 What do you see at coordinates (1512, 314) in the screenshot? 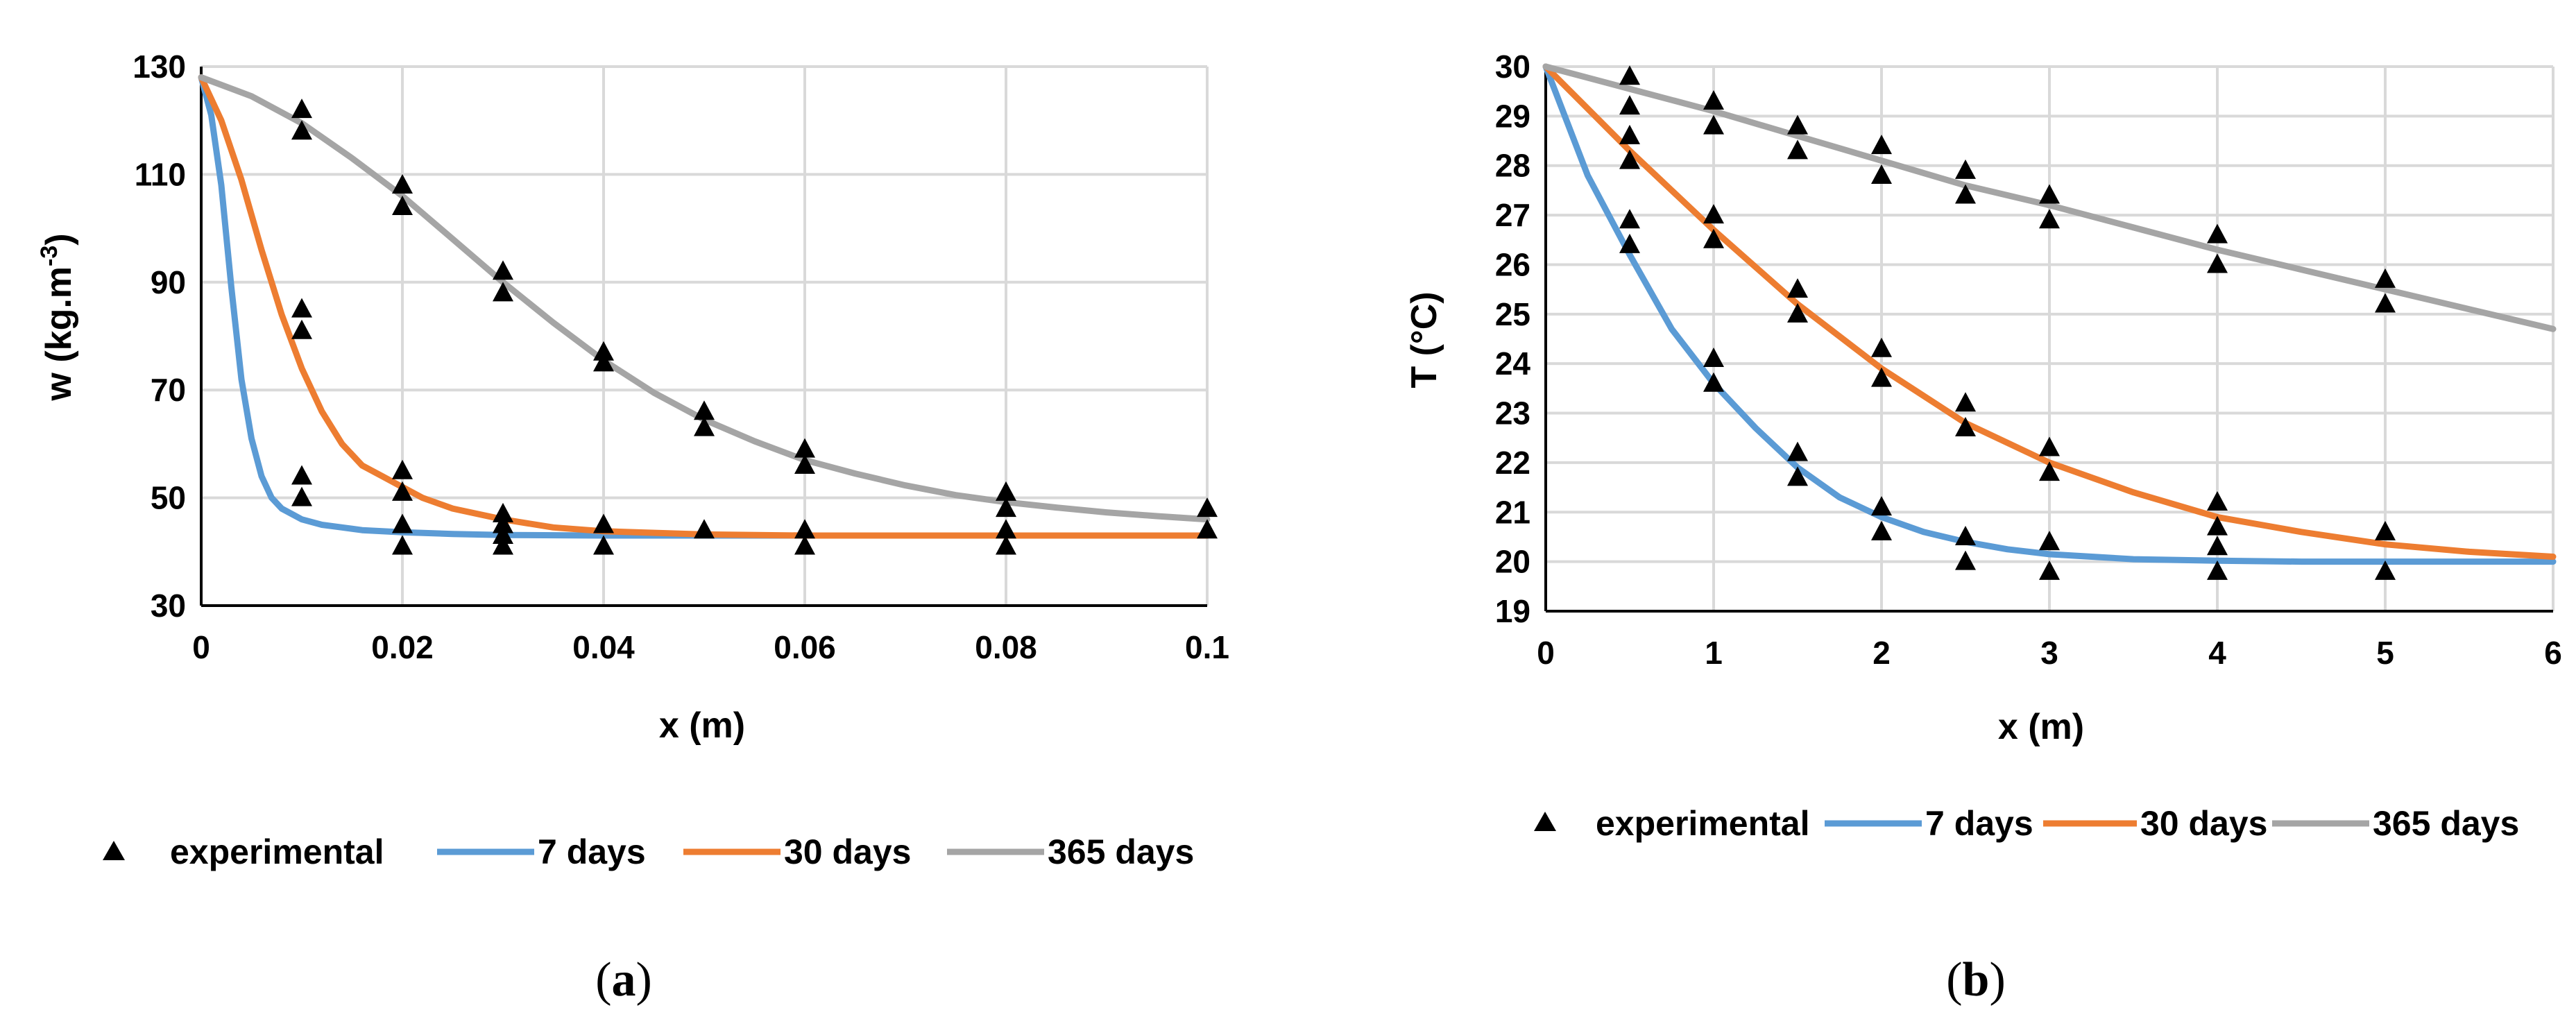
I see `chart-b-y-tick-label: 25` at bounding box center [1512, 314].